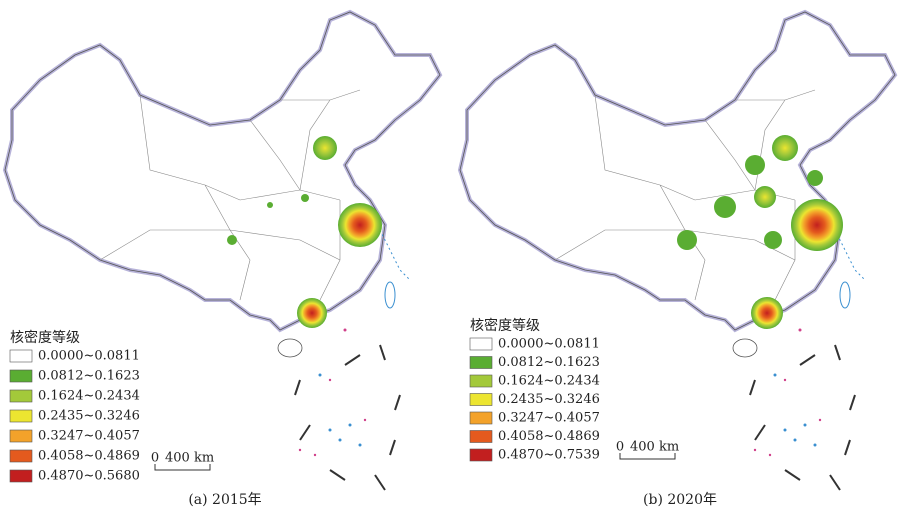 Image resolution: width=900 pixels, height=514 pixels. Describe the element at coordinates (549, 455) in the screenshot. I see `legend-label: 0.4870~0.7539` at that location.